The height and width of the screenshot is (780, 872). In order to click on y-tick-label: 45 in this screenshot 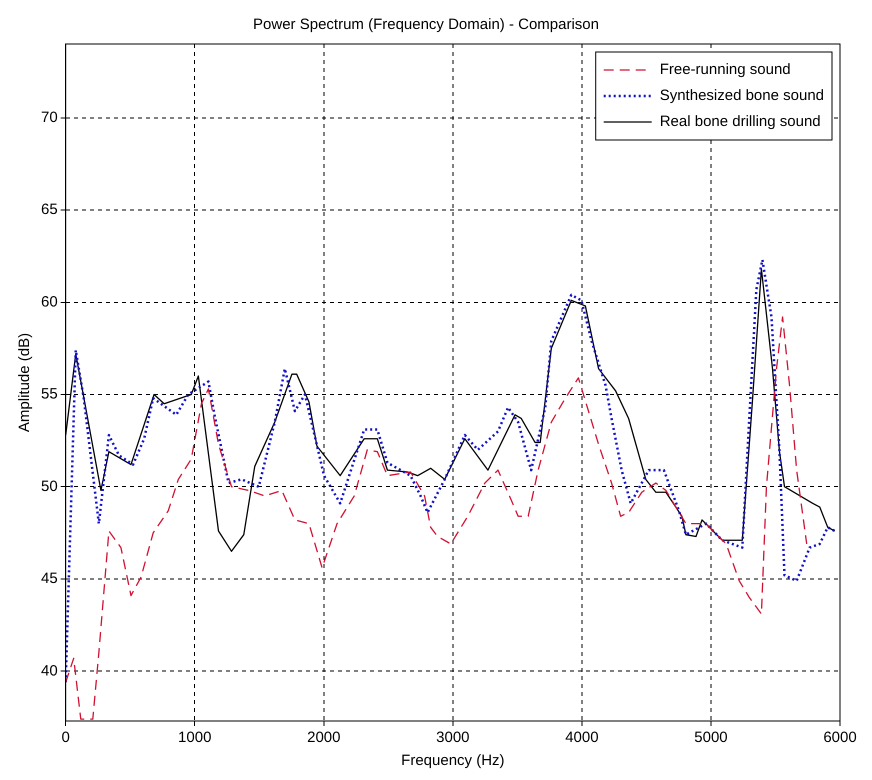, I will do `click(49, 579)`.